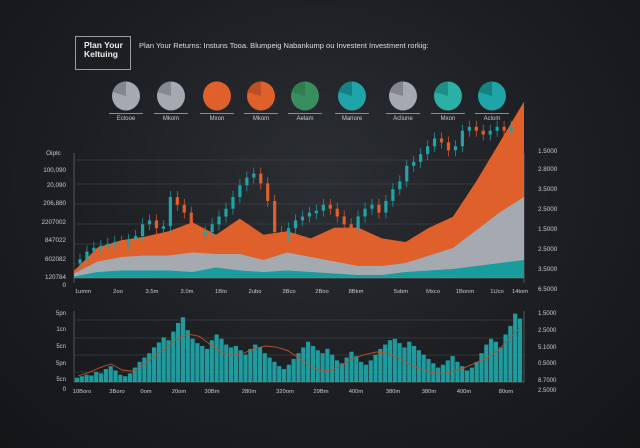 Image resolution: width=640 pixels, height=448 pixels. What do you see at coordinates (548, 151) in the screenshot?
I see `axis-tick-label: 1.5000` at bounding box center [548, 151].